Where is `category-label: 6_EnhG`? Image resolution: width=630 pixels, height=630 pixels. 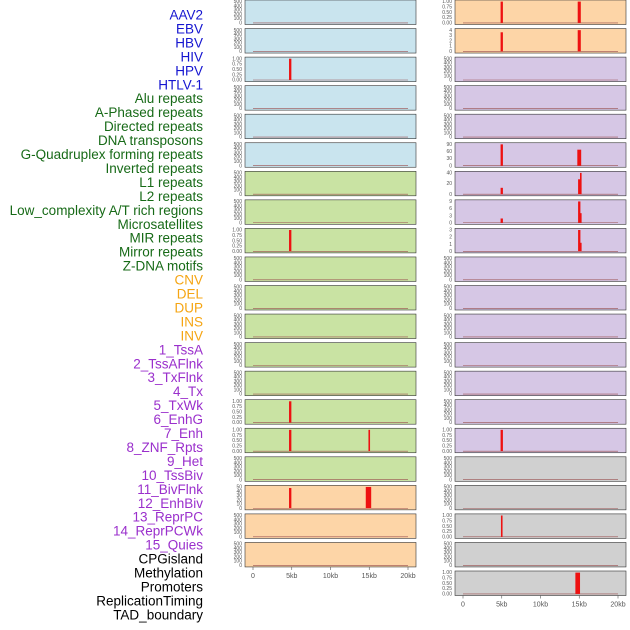
category-label: 6_EnhG is located at coordinates (178, 419).